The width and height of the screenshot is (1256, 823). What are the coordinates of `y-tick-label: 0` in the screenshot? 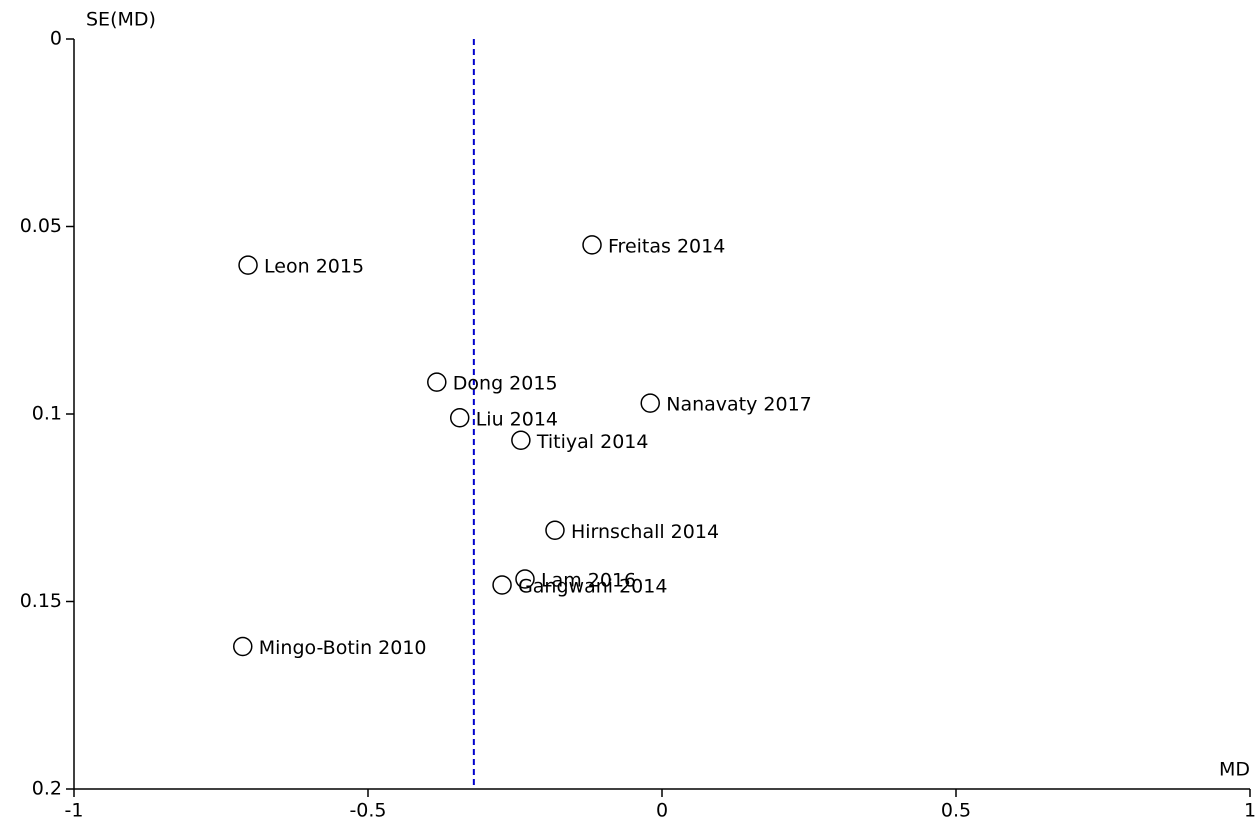 It's located at (56, 39).